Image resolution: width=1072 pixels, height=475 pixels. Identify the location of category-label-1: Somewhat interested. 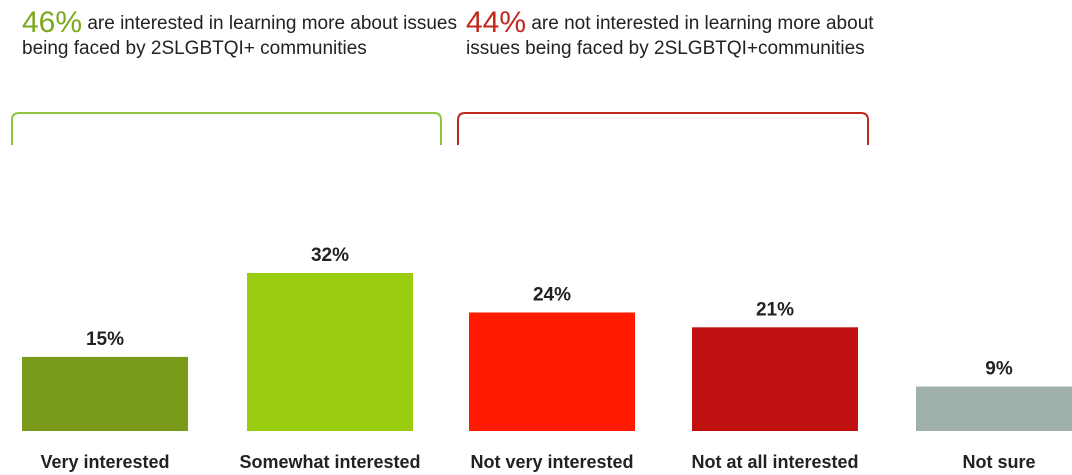
(329, 462).